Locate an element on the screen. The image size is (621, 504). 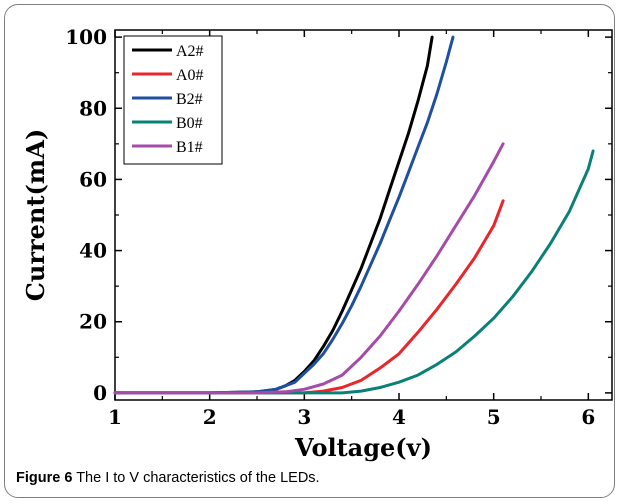
y-tick-label: 100 is located at coordinates (86, 37).